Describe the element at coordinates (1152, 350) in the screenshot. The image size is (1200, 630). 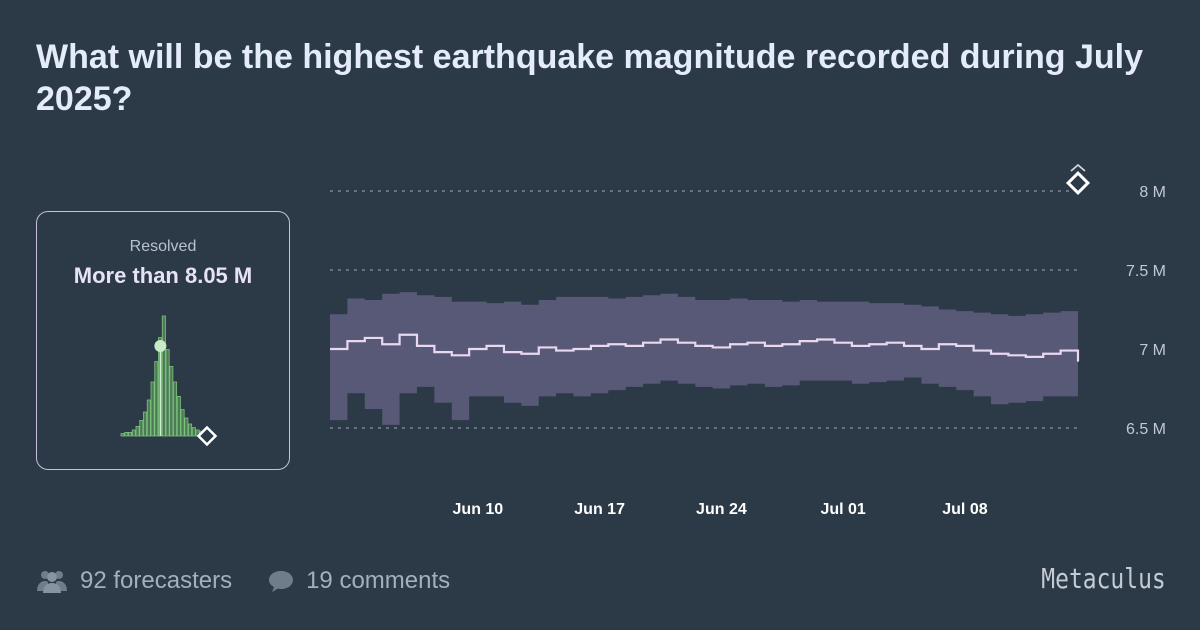
I see `y-tick-label: 7 M` at that location.